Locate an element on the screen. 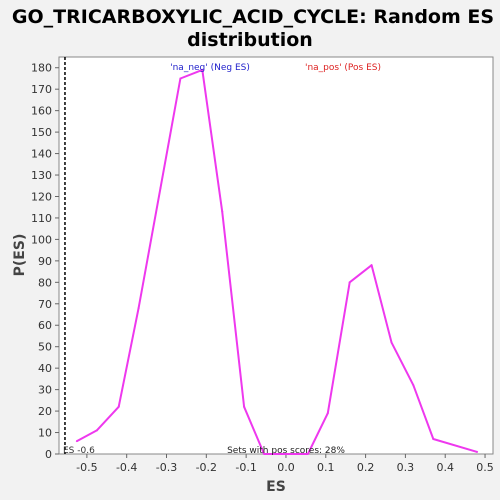  y-tick-label: 0 is located at coordinates (48, 454).